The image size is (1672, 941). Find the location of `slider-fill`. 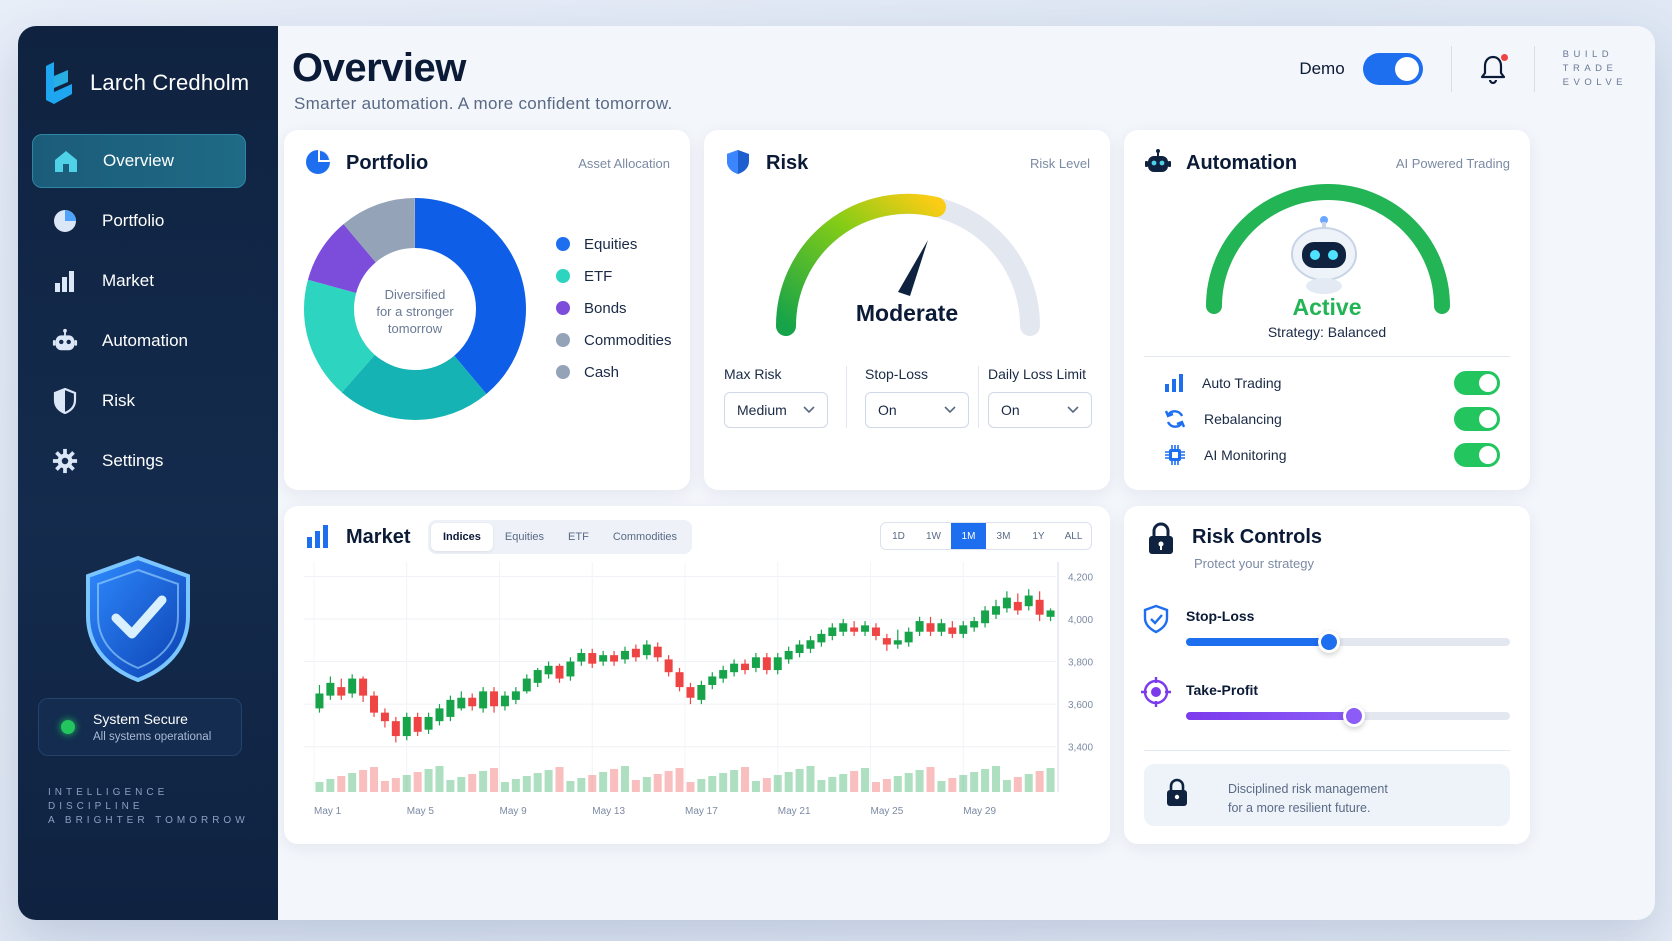

slider-fill is located at coordinates (1270, 716).